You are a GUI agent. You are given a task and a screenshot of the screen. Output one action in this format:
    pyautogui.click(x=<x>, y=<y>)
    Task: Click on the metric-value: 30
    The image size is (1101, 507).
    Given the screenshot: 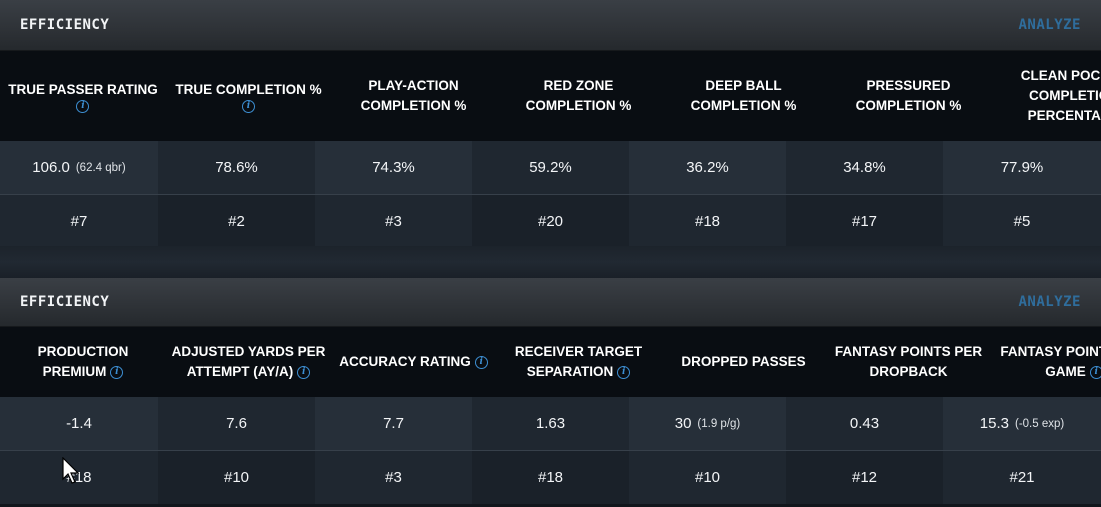 What is the action you would take?
    pyautogui.click(x=683, y=423)
    